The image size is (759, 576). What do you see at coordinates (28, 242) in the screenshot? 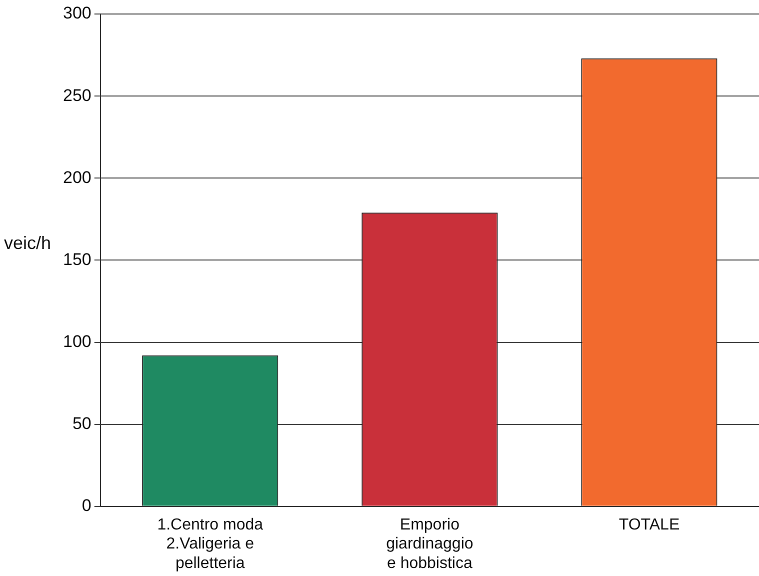
I see `y-axis-title: veic/h` at bounding box center [28, 242].